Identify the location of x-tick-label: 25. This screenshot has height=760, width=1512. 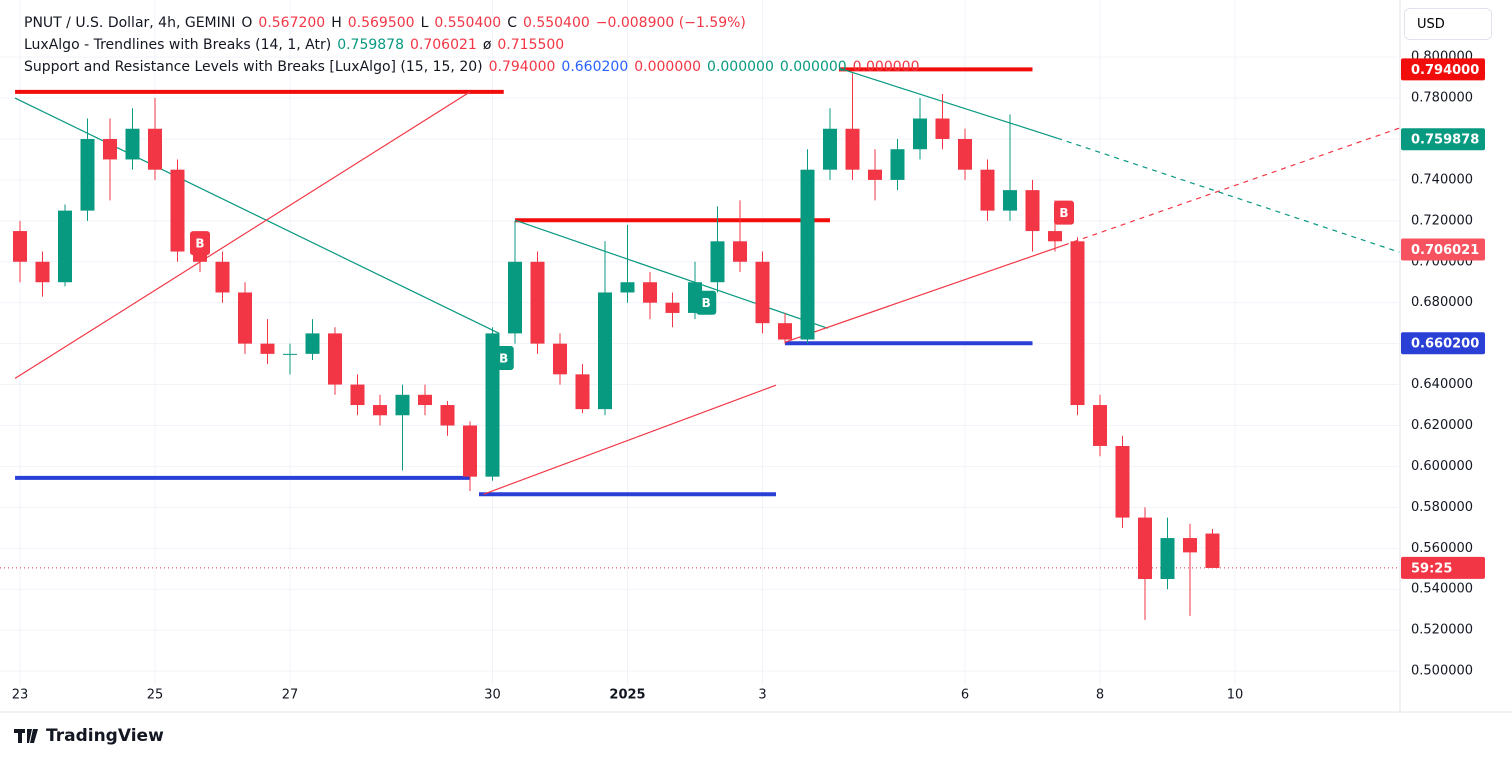
(155, 695).